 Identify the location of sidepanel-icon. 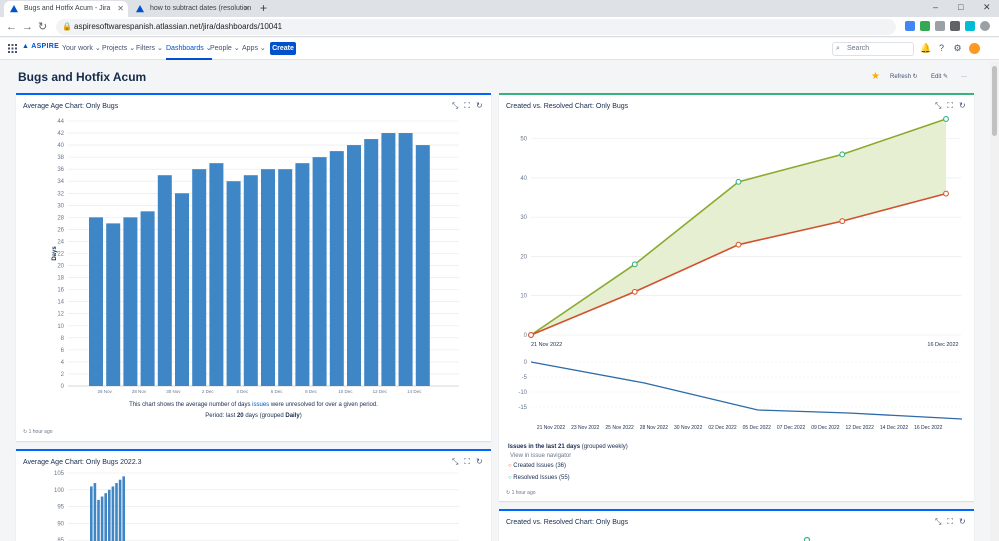
(955, 26).